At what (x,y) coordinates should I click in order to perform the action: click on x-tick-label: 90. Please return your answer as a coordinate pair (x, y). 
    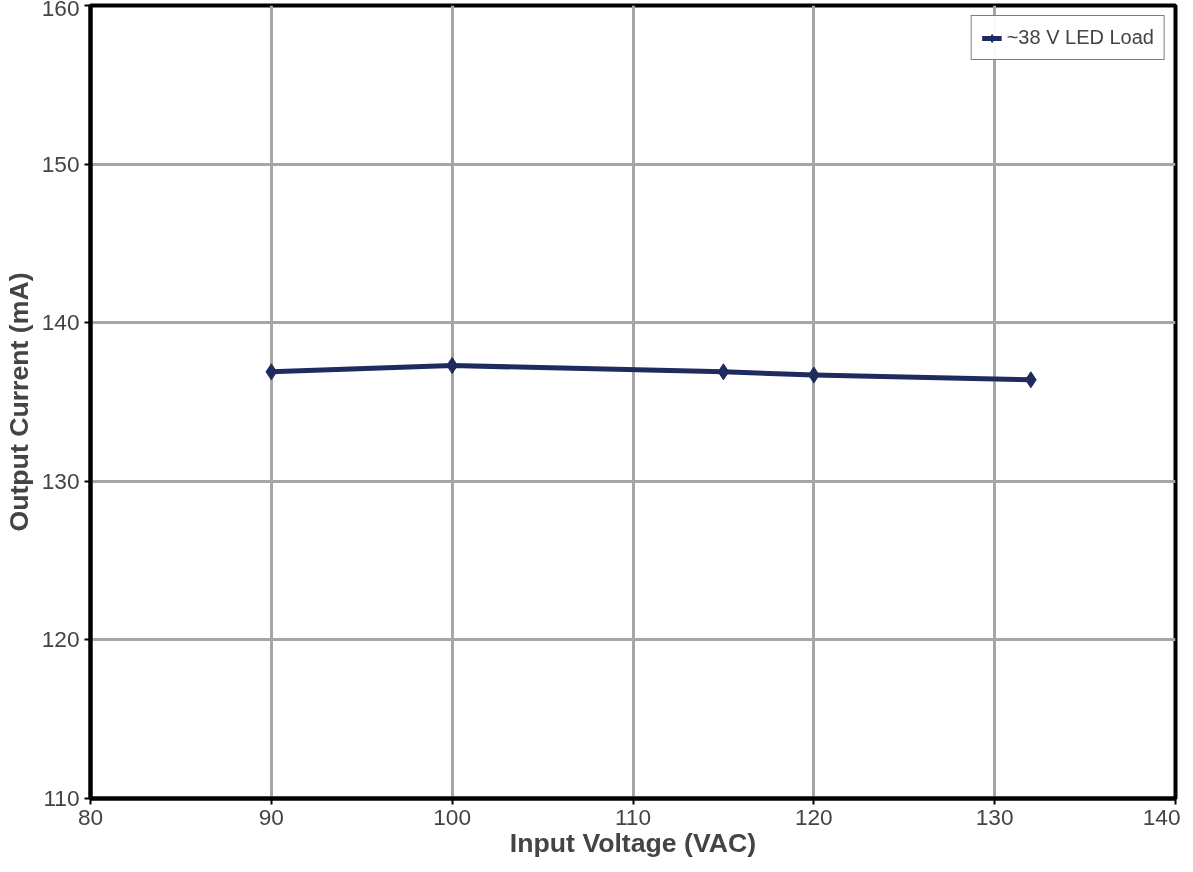
    Looking at the image, I should click on (271, 816).